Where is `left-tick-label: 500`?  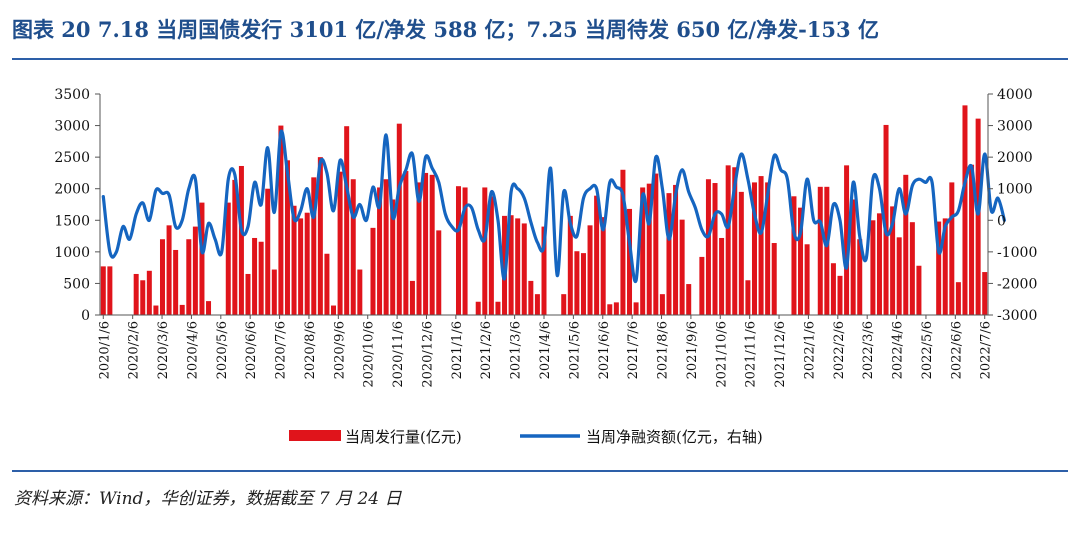 left-tick-label: 500 is located at coordinates (76, 284).